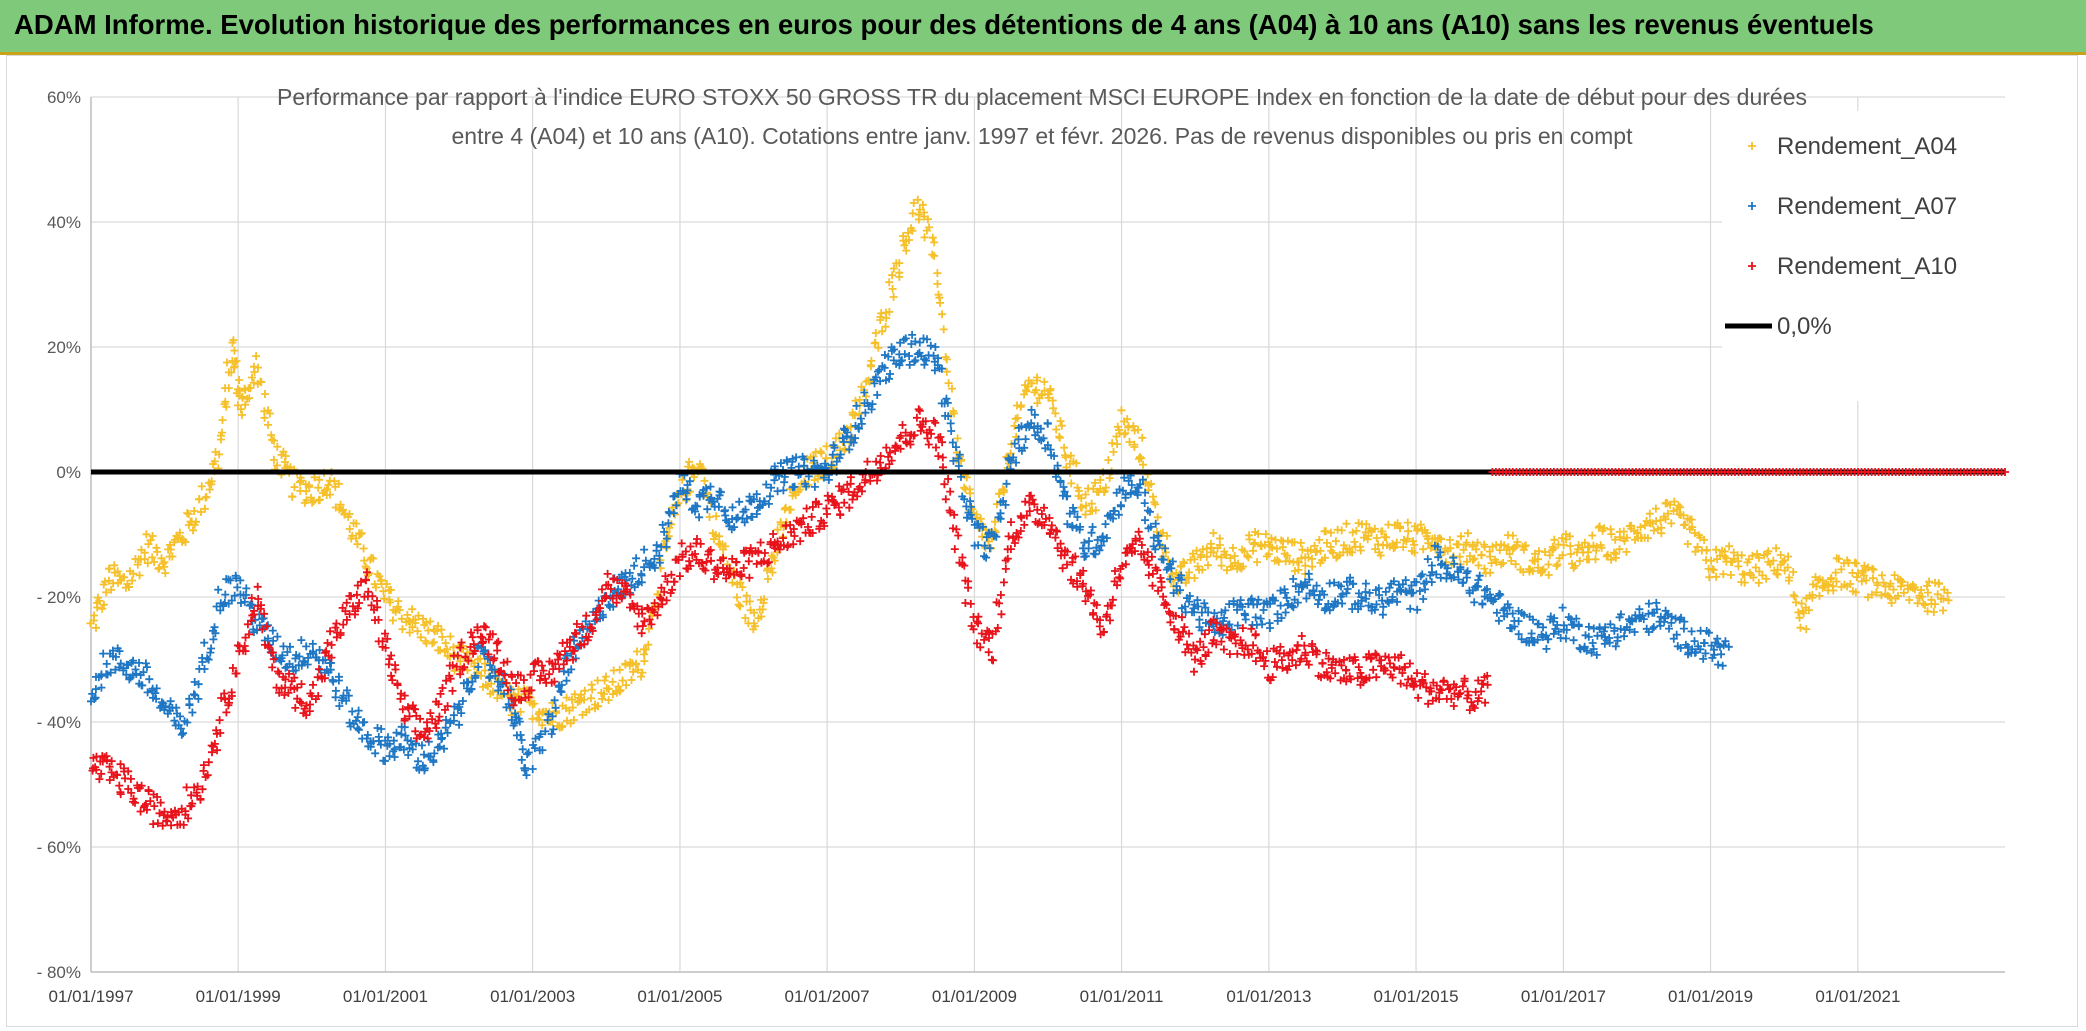 This screenshot has height=1031, width=2086. I want to click on x-tick-label: 01/01/1999, so click(238, 996).